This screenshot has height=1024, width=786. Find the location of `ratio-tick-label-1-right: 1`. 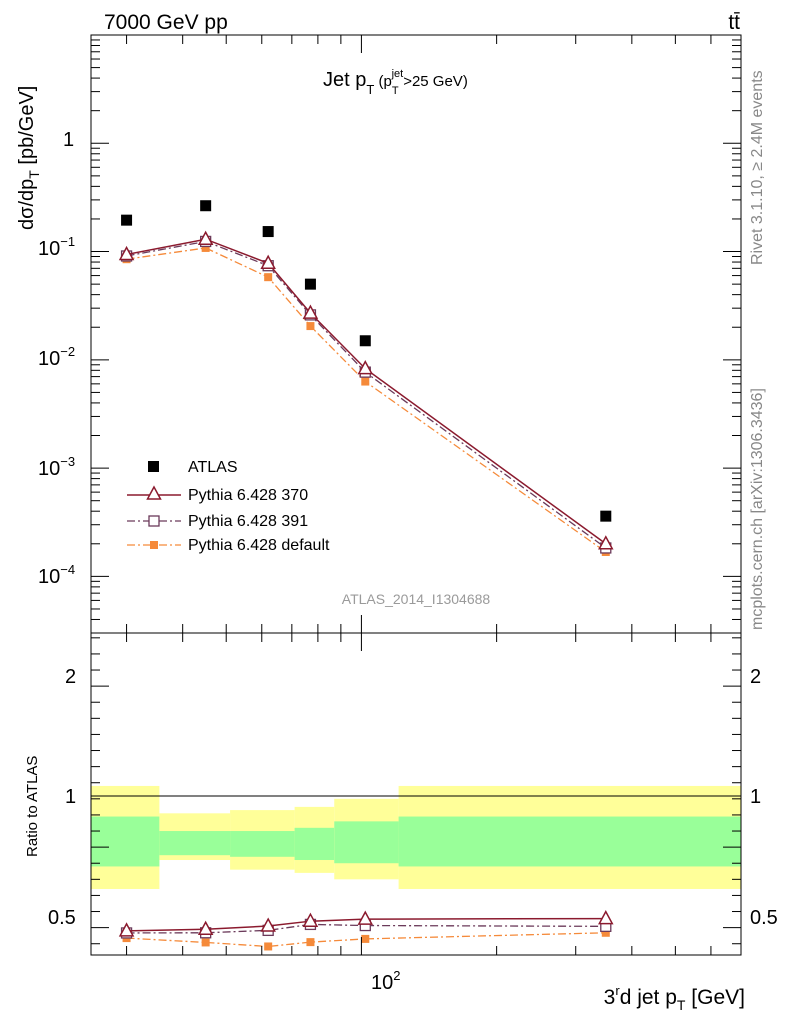

ratio-tick-label-1-right: 1 is located at coordinates (755, 797).